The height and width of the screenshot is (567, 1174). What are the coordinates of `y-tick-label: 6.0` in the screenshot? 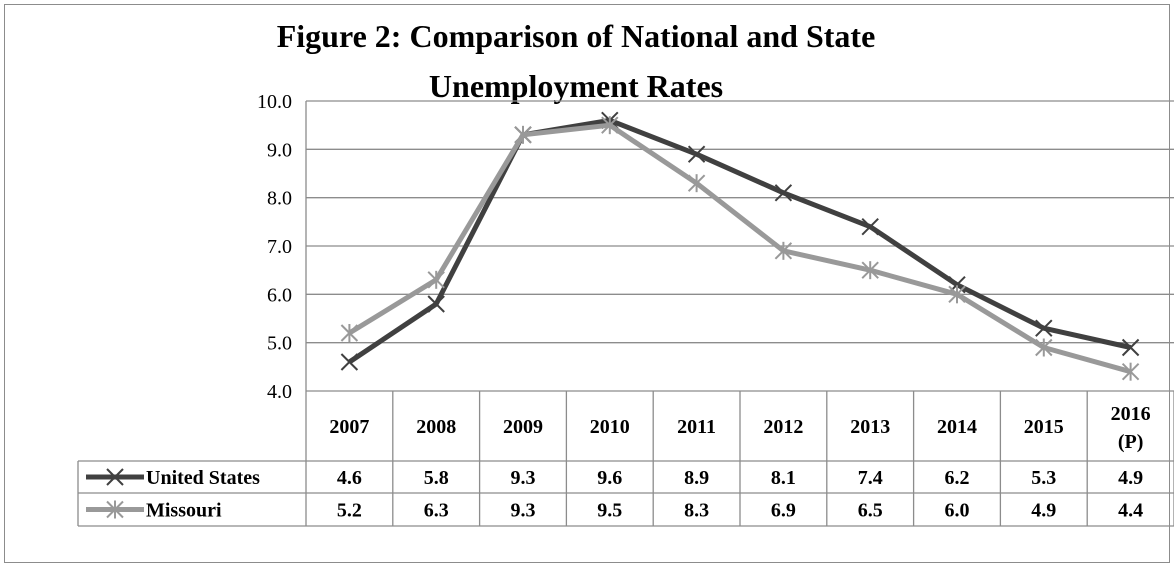 It's located at (279, 295).